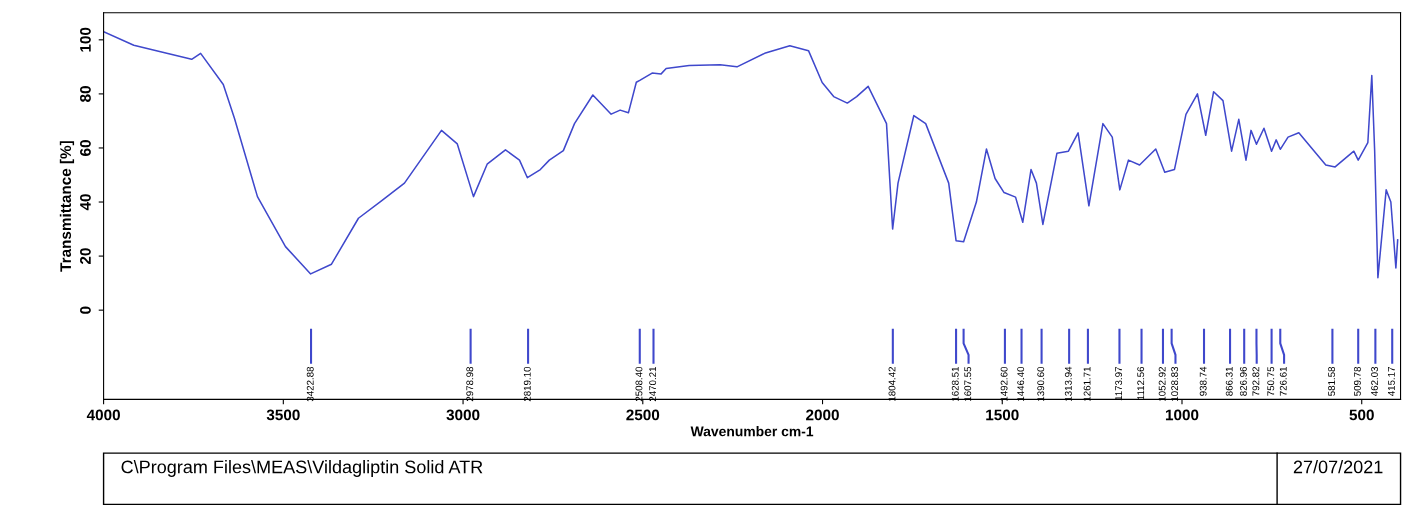 The image size is (1419, 512). I want to click on annotation: 1628.51, so click(955, 383).